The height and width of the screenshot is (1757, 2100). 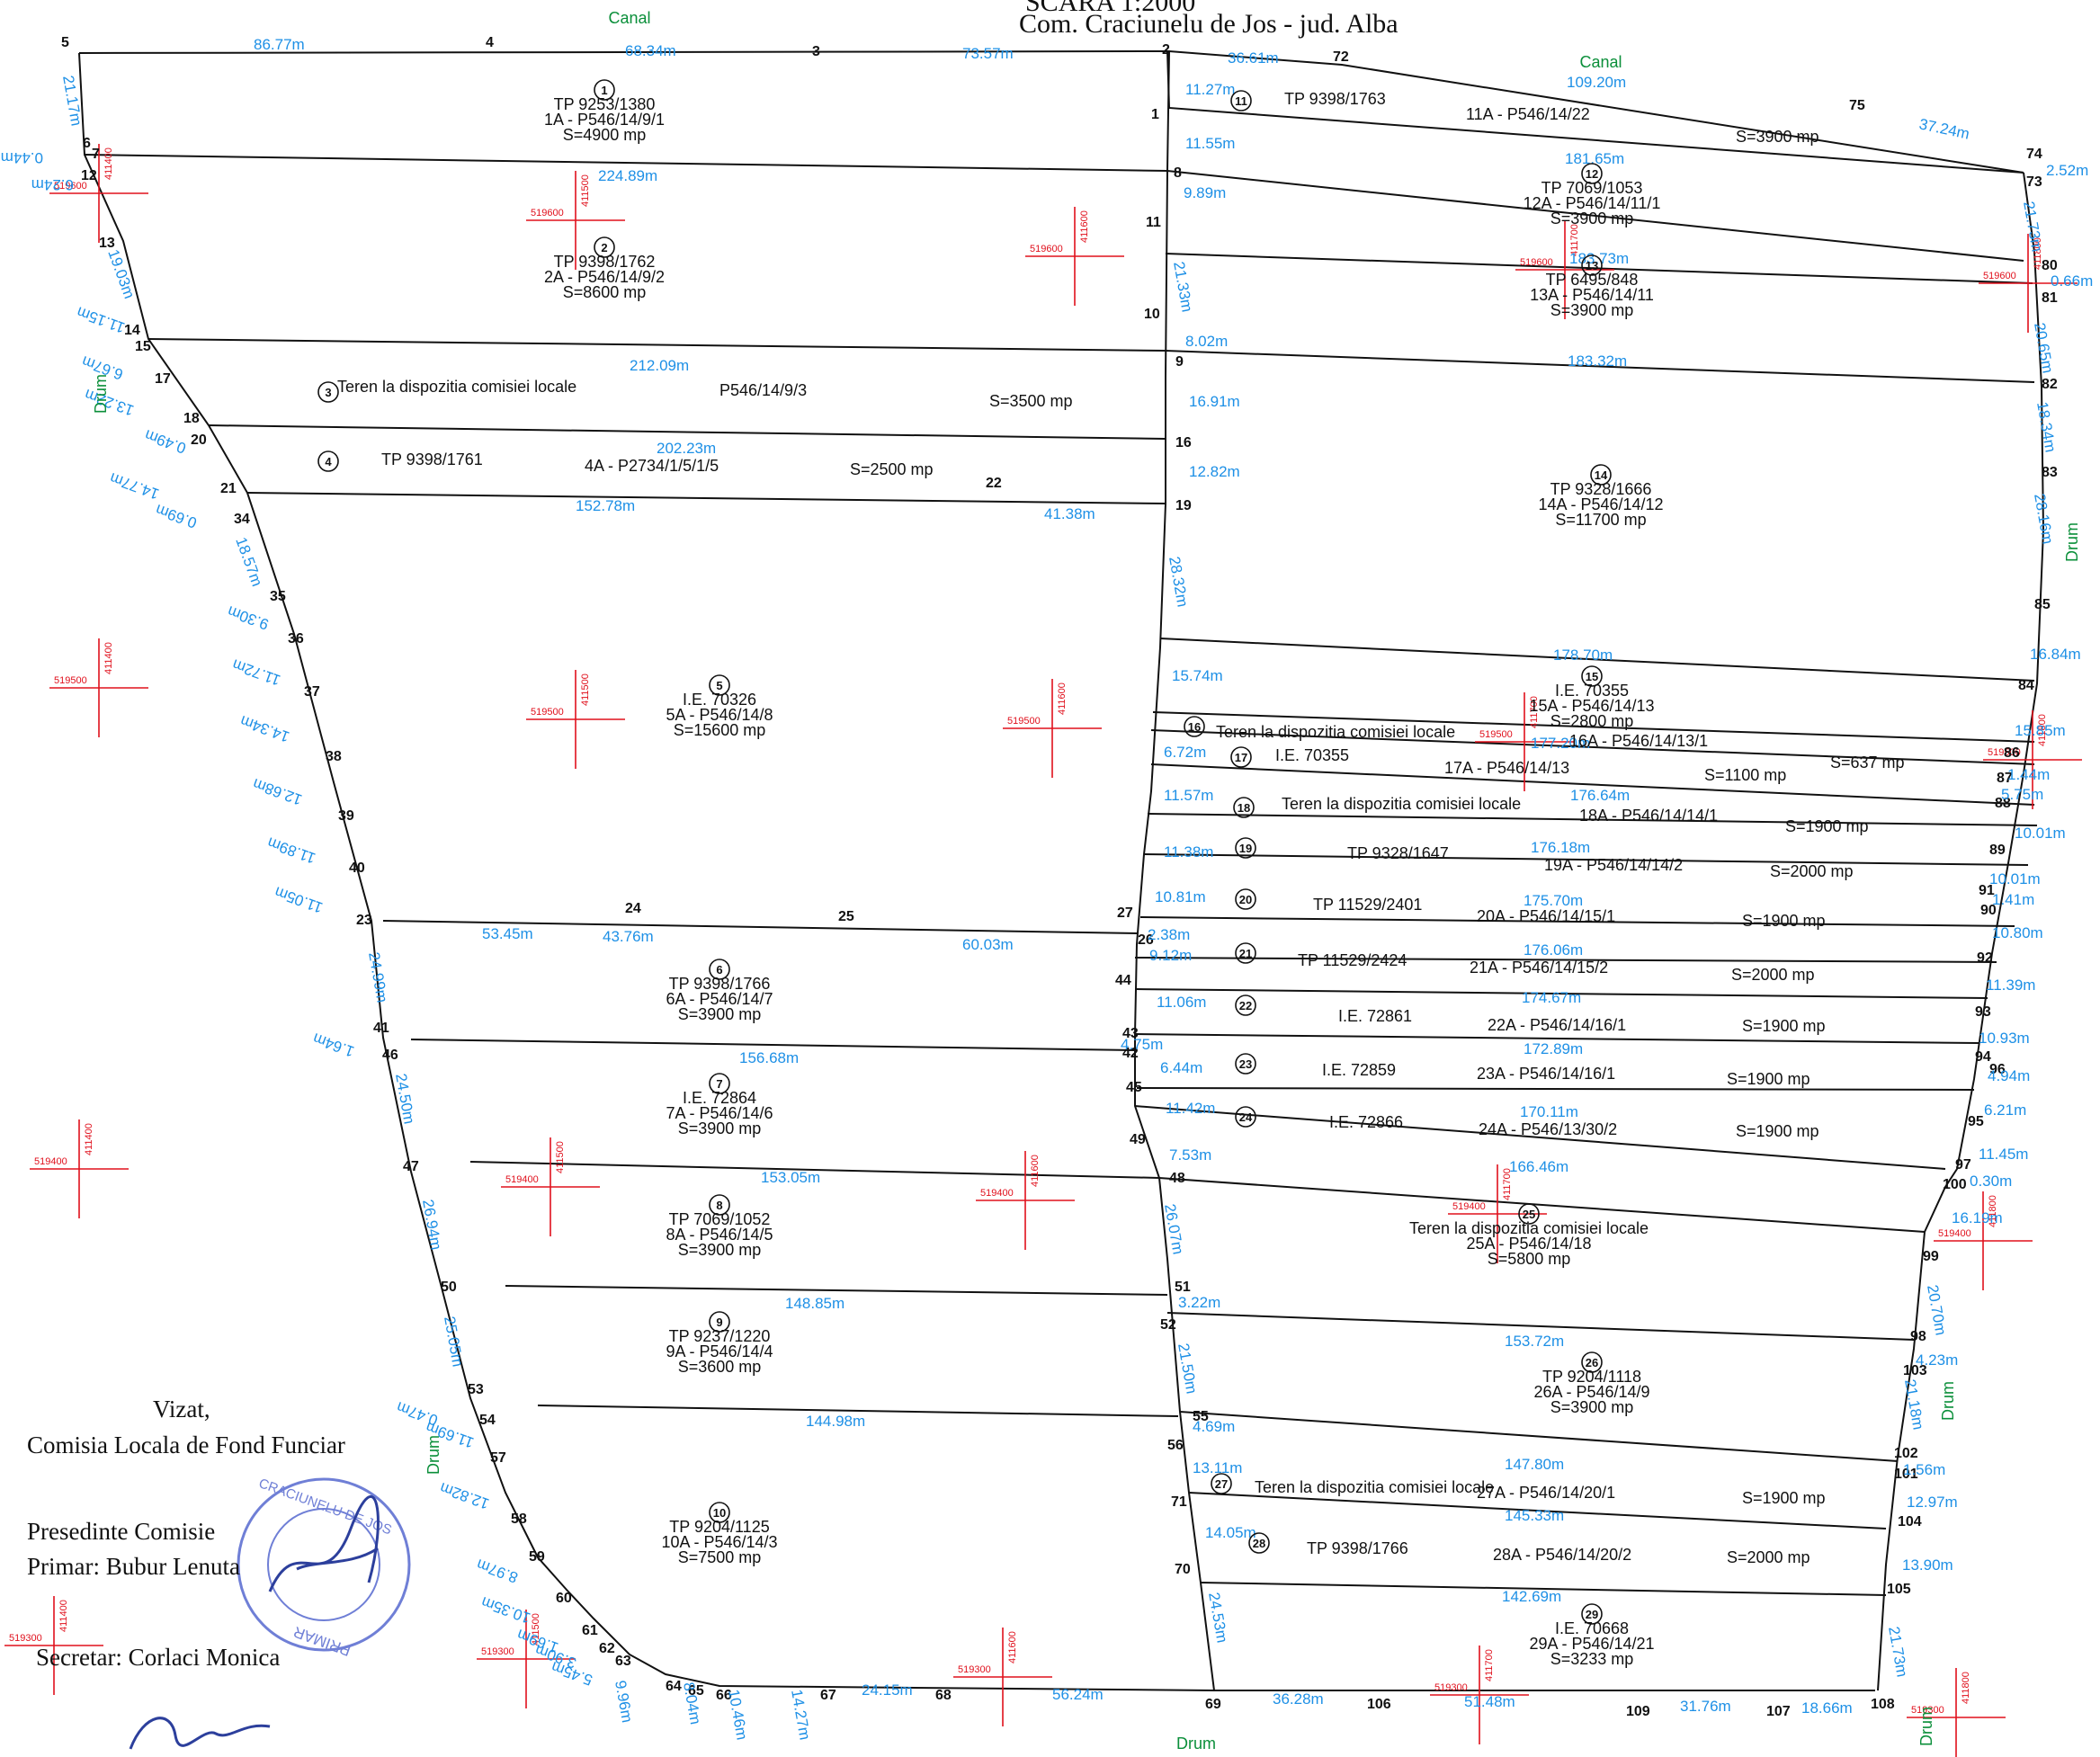 I want to click on point-34: 34, so click(x=242, y=520).